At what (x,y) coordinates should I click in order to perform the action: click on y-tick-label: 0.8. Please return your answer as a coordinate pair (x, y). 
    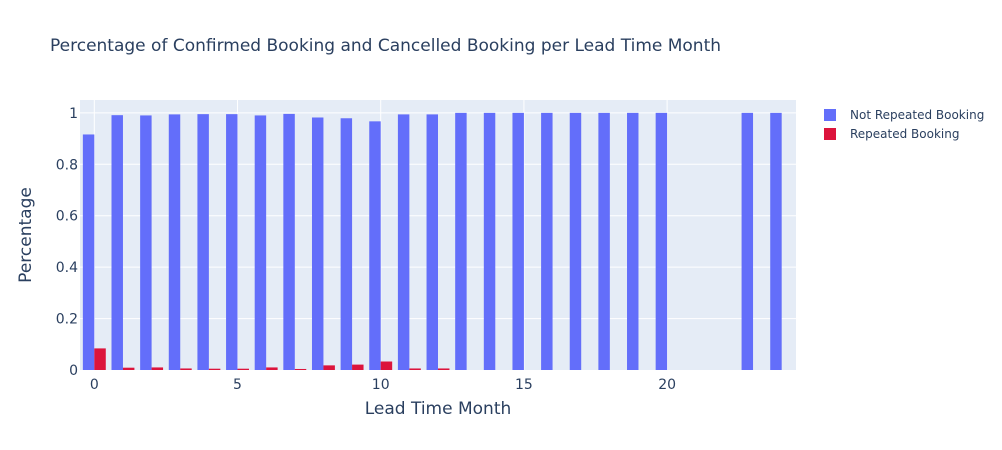
    Looking at the image, I should click on (67, 165).